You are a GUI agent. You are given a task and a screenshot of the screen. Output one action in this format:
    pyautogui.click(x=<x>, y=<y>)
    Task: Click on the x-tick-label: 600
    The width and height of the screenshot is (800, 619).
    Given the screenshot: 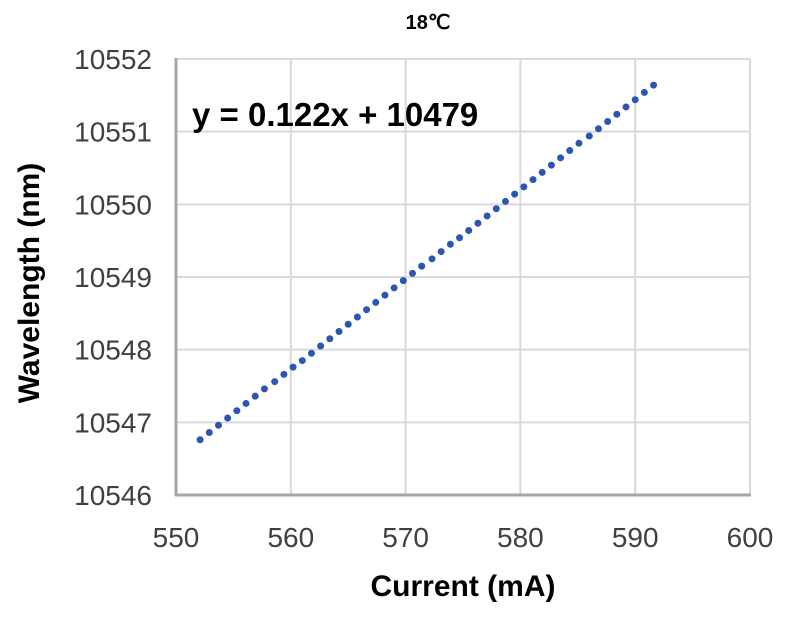 What is the action you would take?
    pyautogui.click(x=750, y=537)
    